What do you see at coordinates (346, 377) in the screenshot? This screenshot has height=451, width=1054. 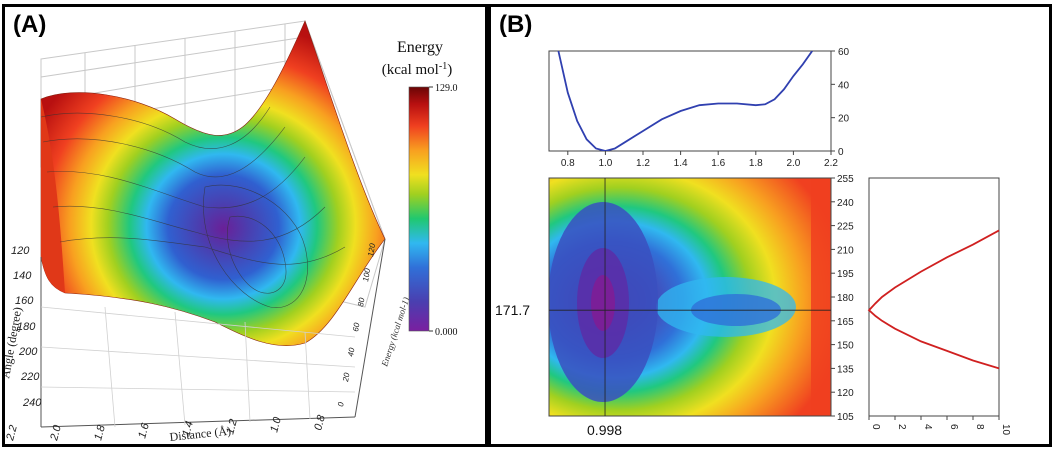 I see `energy-tick: 20` at bounding box center [346, 377].